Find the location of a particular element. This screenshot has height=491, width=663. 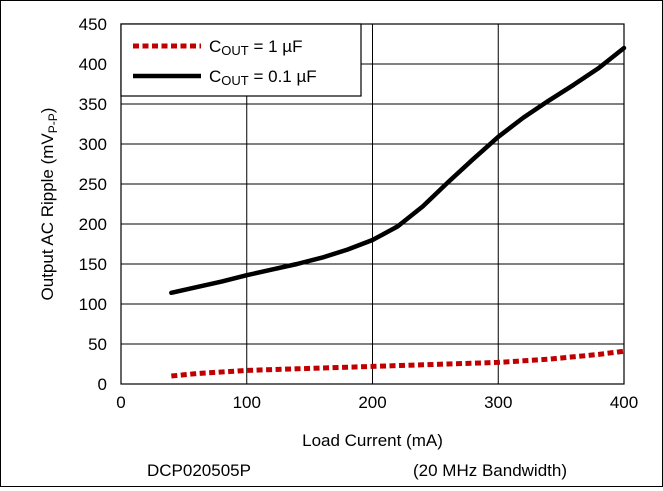

x-tick-label: 300 is located at coordinates (498, 402).